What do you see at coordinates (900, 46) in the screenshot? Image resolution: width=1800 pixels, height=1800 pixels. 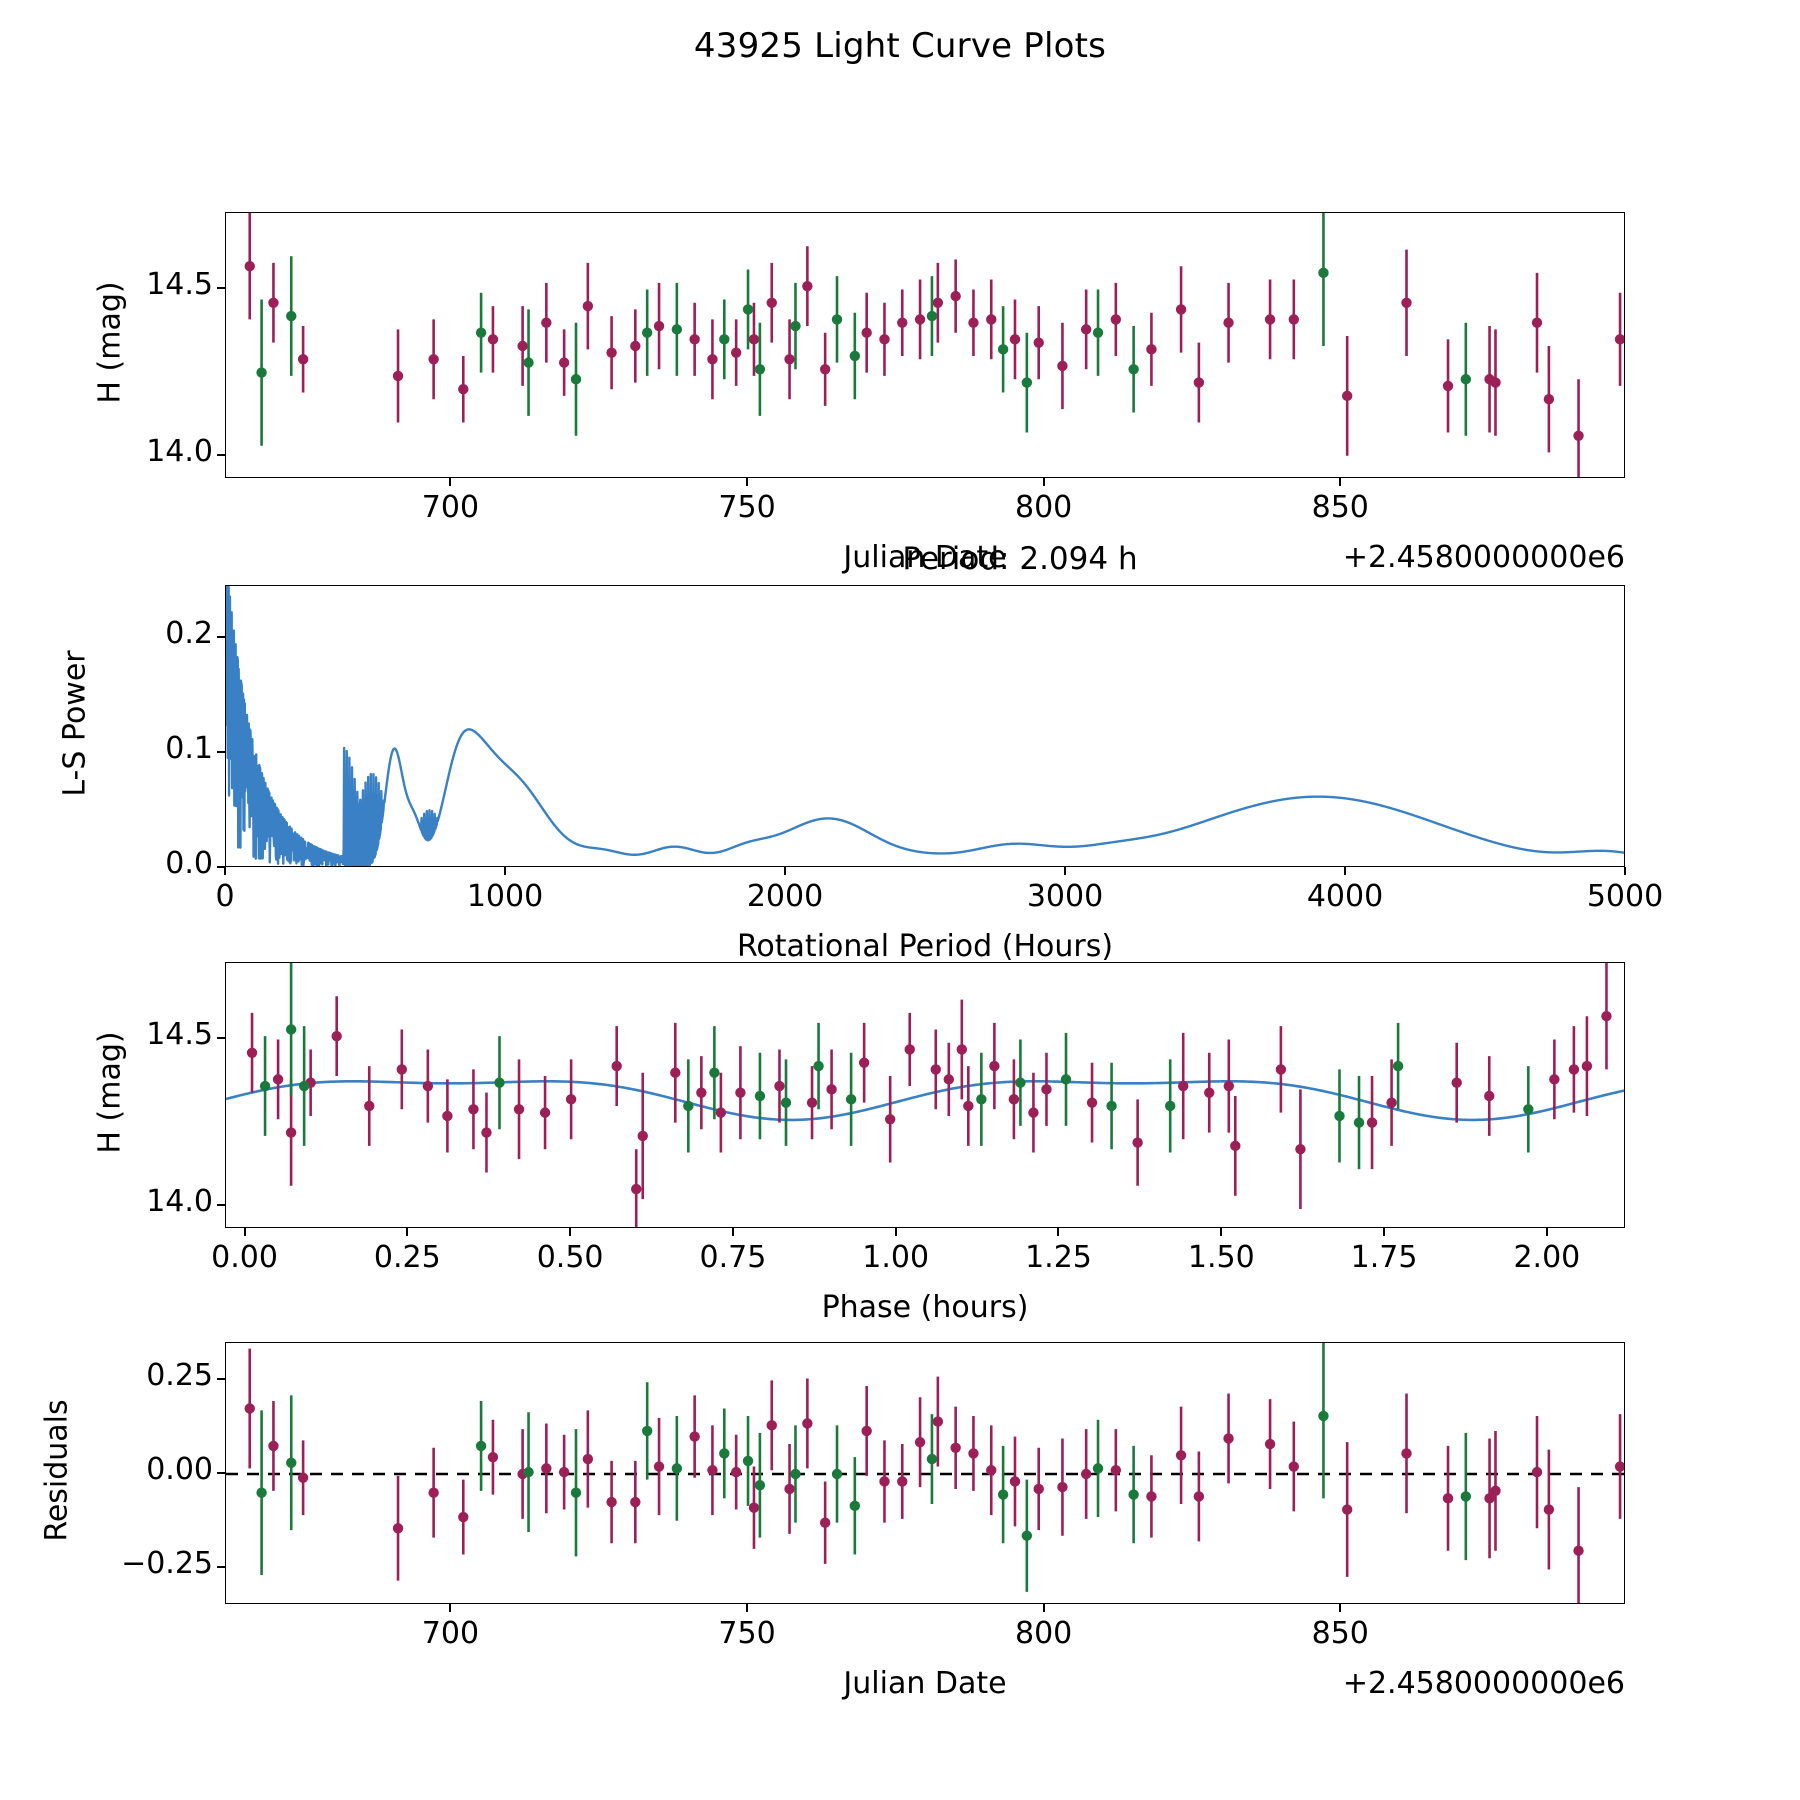 I see `figure-title: 43925 Light Curve Plots` at bounding box center [900, 46].